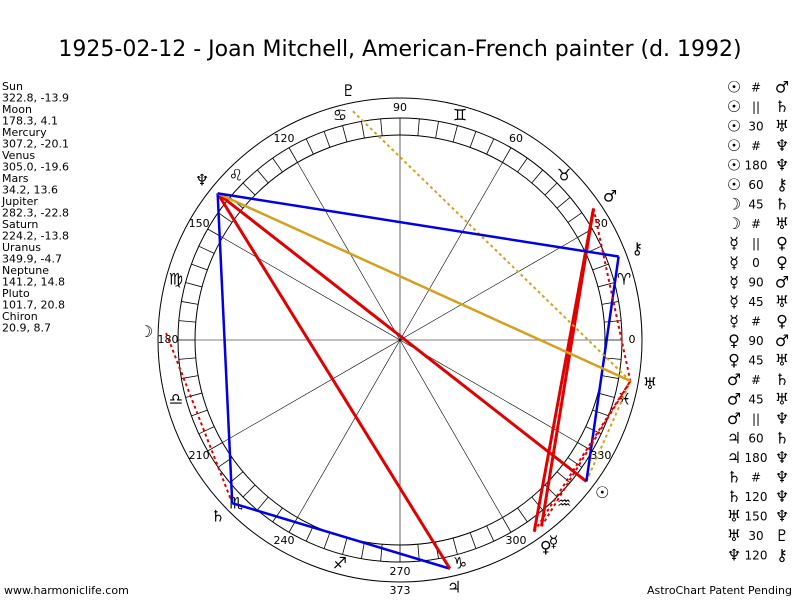  Describe the element at coordinates (21, 247) in the screenshot. I see `planet-name: Uranus` at that location.